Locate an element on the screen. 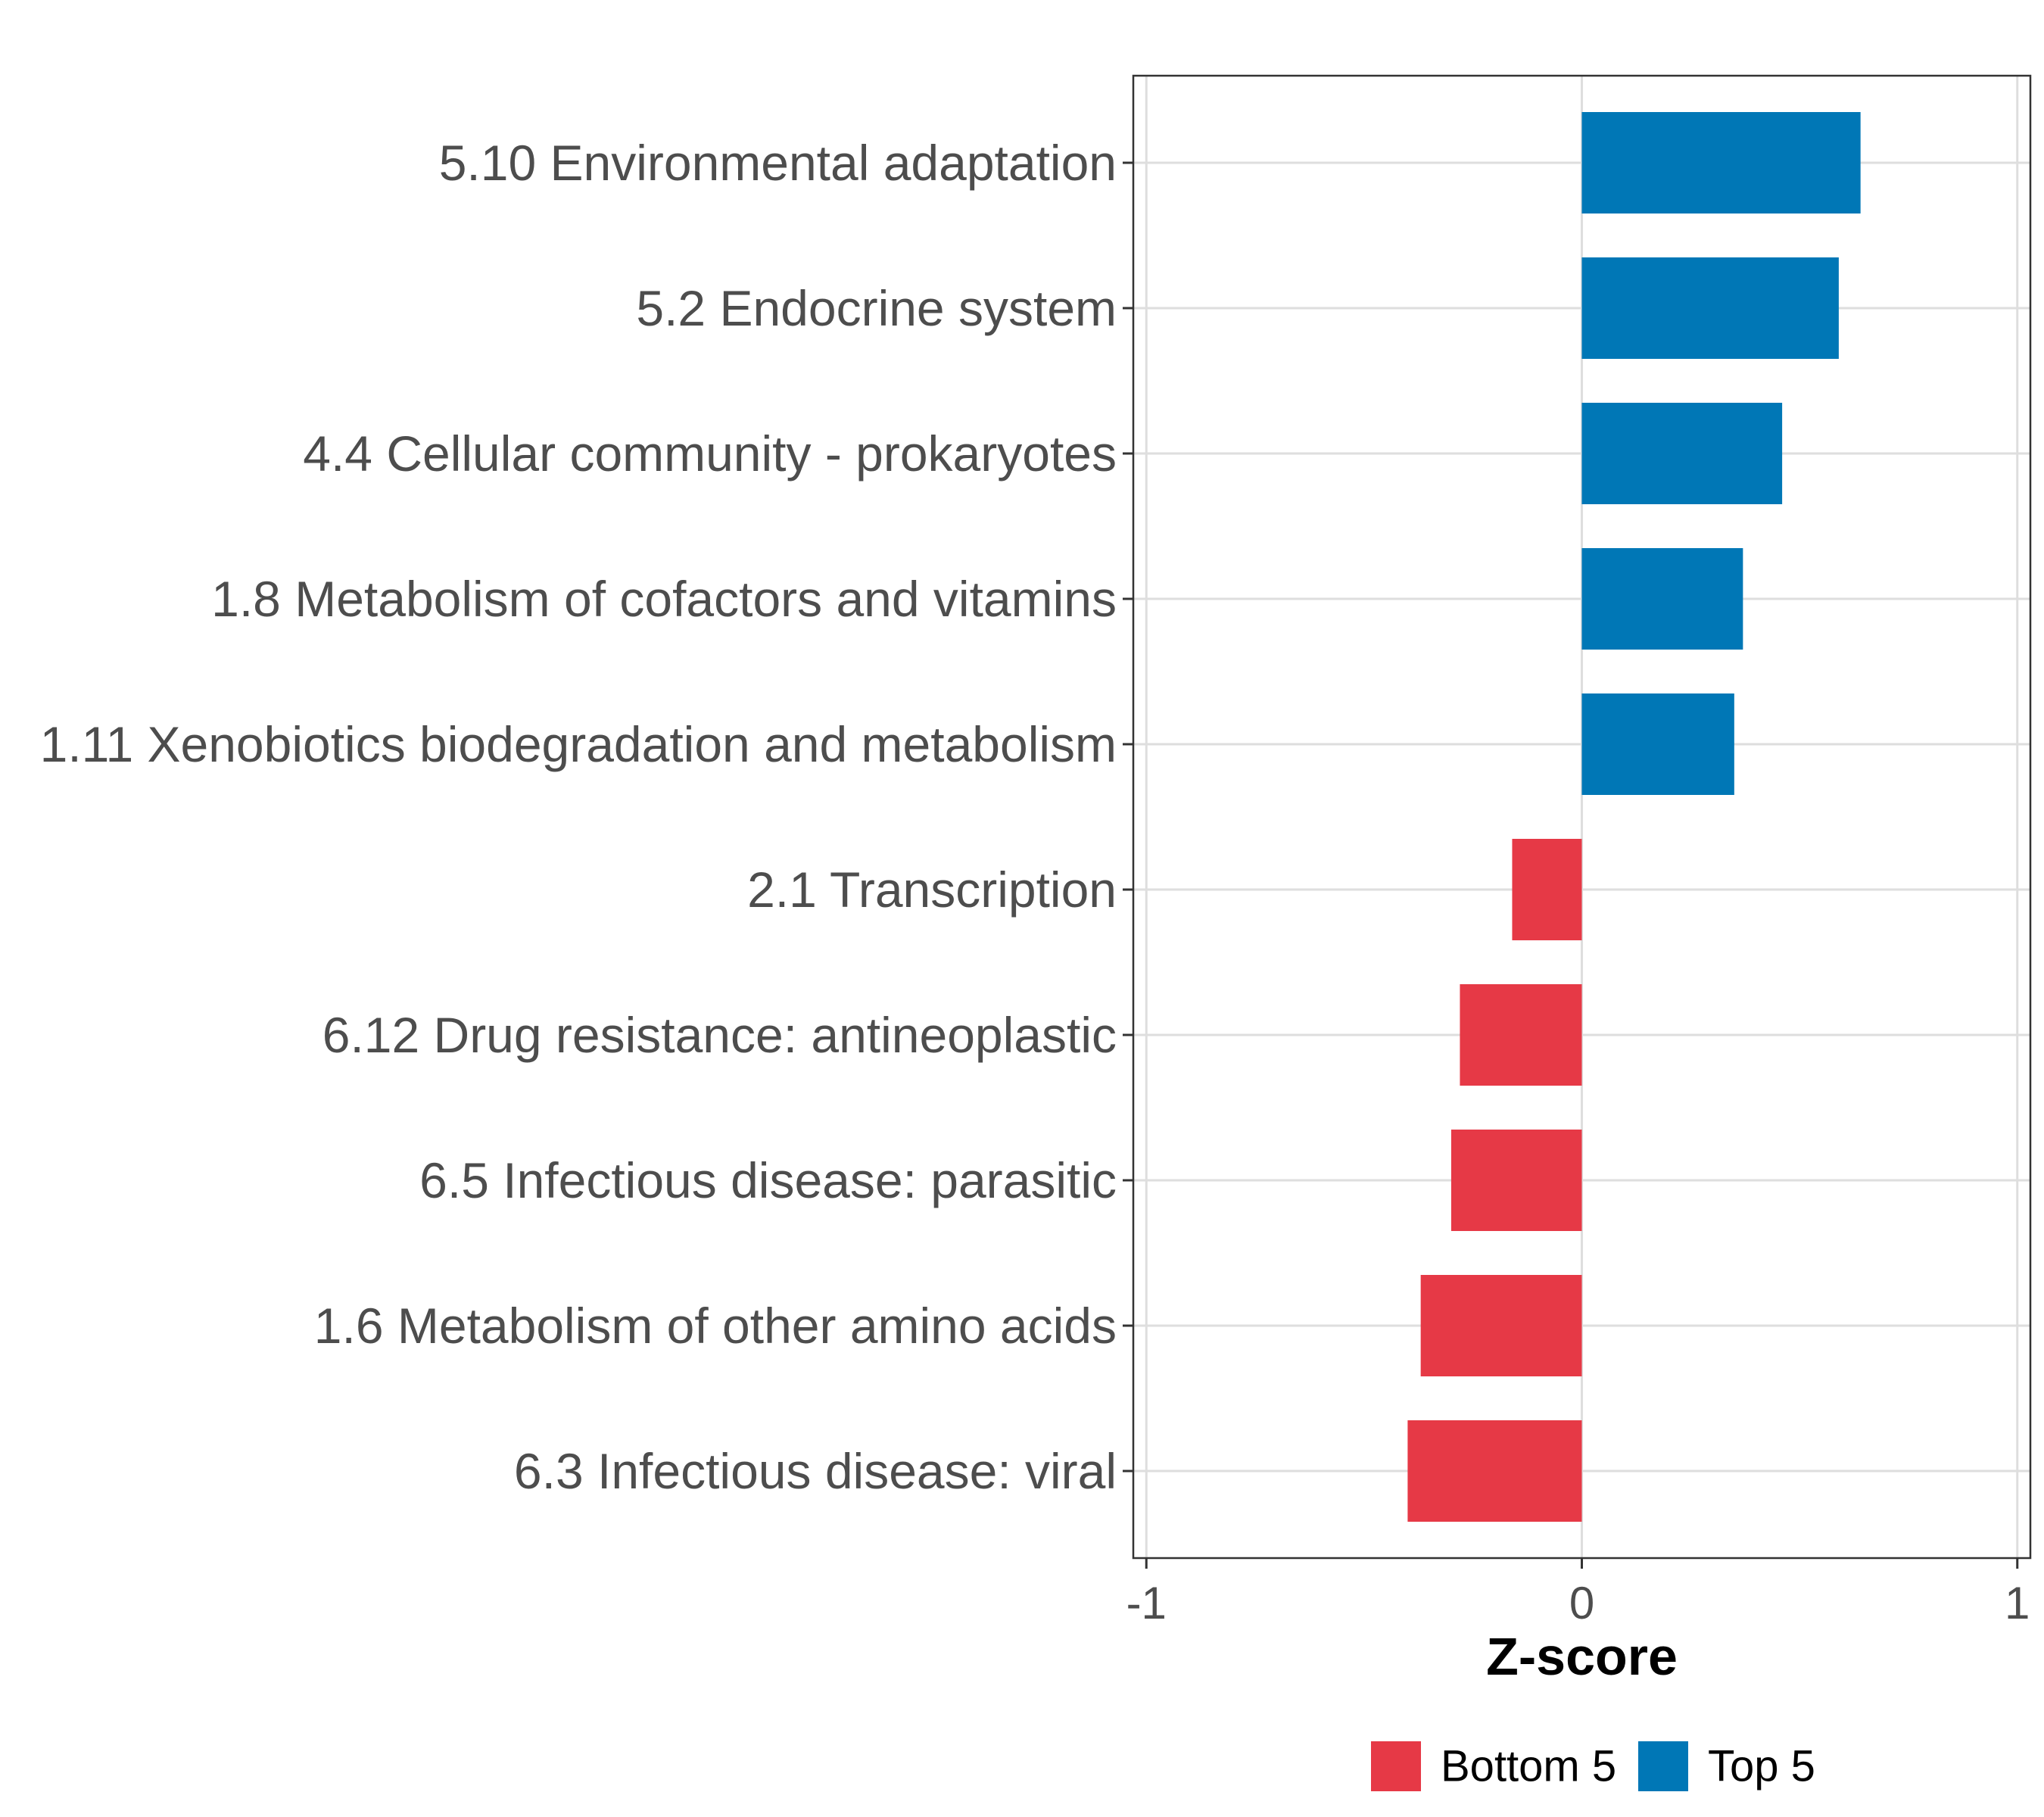 The image size is (2044, 1817). category-label: 6.3 Infectious disease: viral is located at coordinates (815, 1471).